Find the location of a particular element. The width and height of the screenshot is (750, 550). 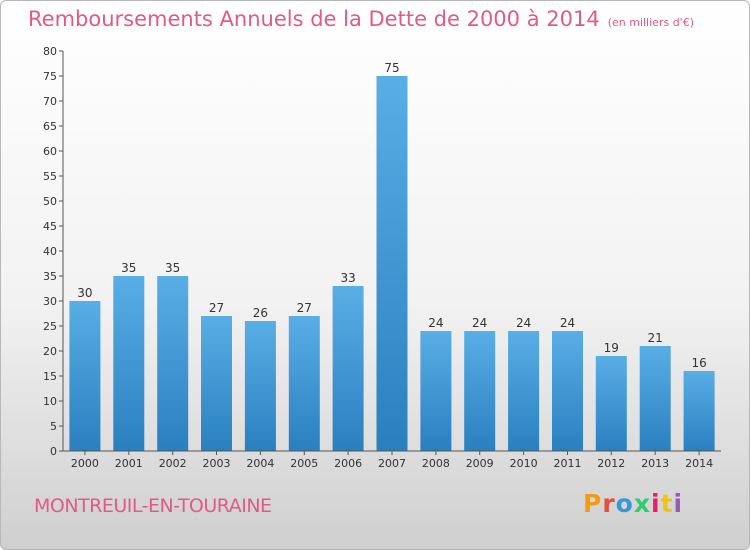

place-name: MONTREUIL-EN-TOURAINE is located at coordinates (153, 506).